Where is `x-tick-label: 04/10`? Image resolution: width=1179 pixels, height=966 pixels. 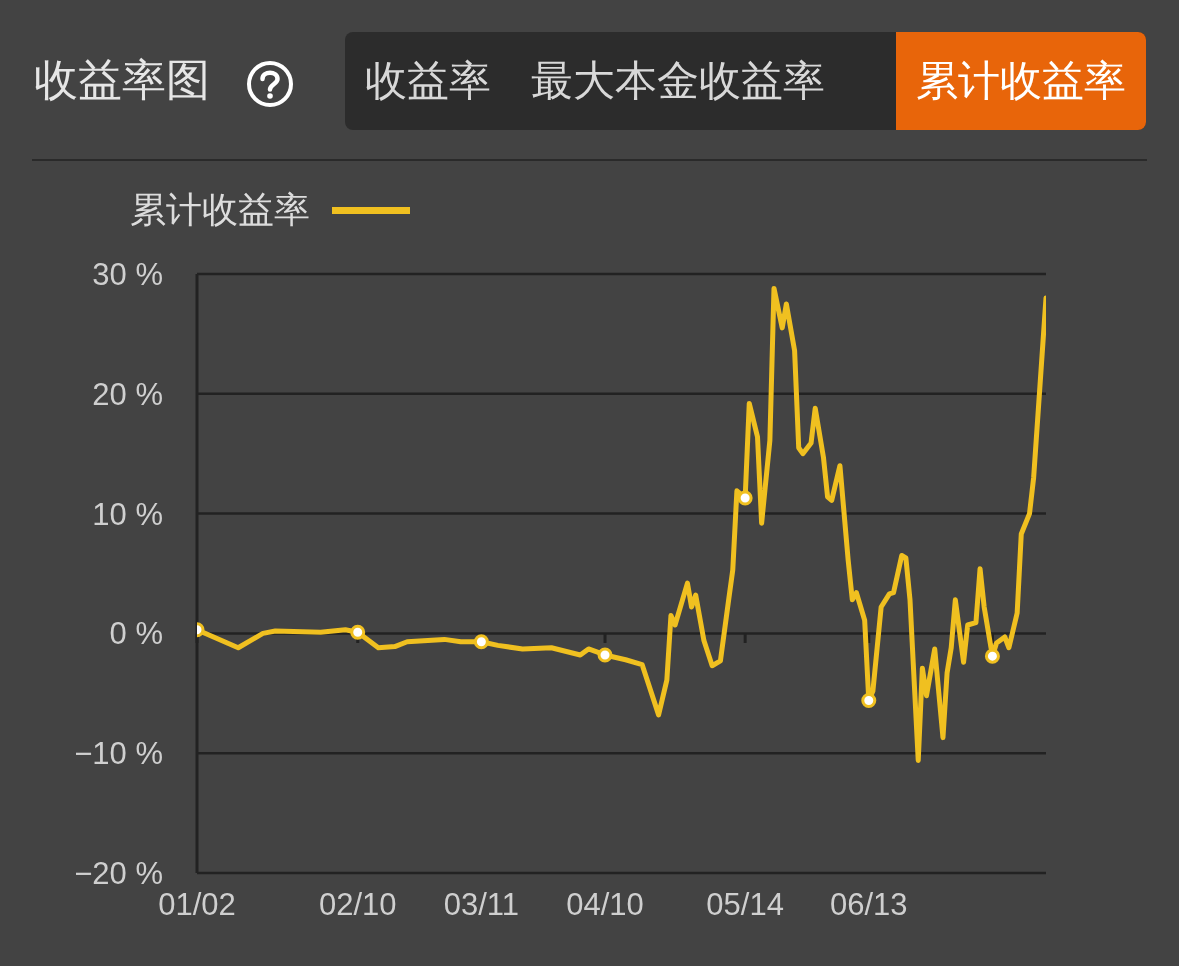
x-tick-label: 04/10 is located at coordinates (605, 905).